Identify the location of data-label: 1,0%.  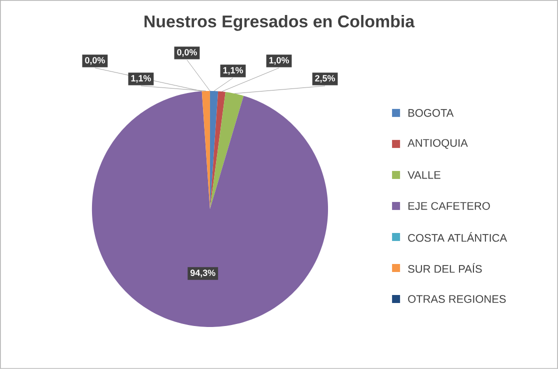
(279, 61).